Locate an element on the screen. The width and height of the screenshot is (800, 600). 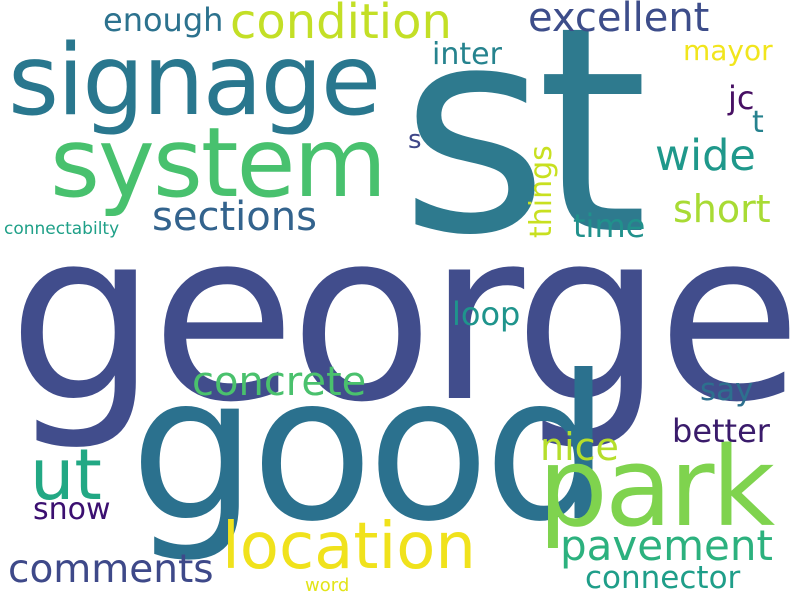
word-comments: comments is located at coordinates (111, 569).